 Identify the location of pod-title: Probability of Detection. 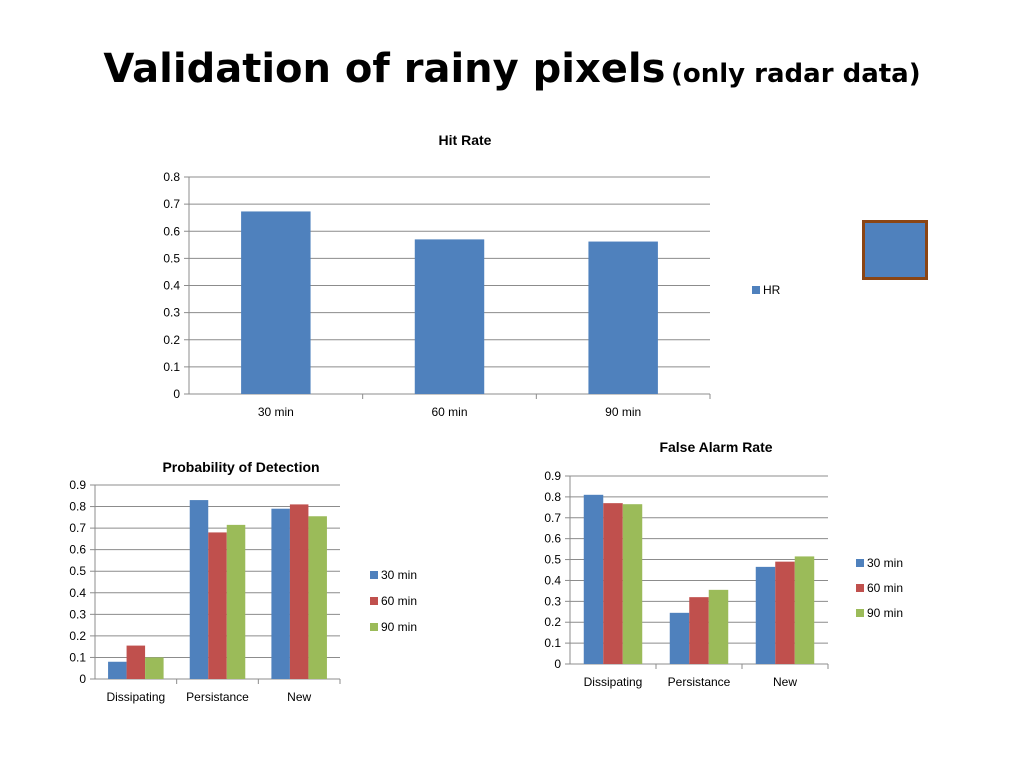
(240, 467).